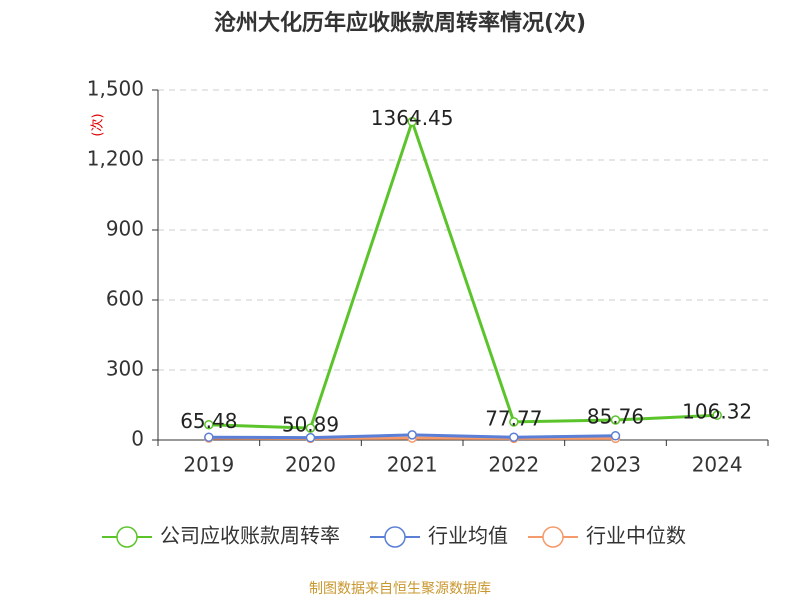  I want to click on data-label: 65.48, so click(208, 421).